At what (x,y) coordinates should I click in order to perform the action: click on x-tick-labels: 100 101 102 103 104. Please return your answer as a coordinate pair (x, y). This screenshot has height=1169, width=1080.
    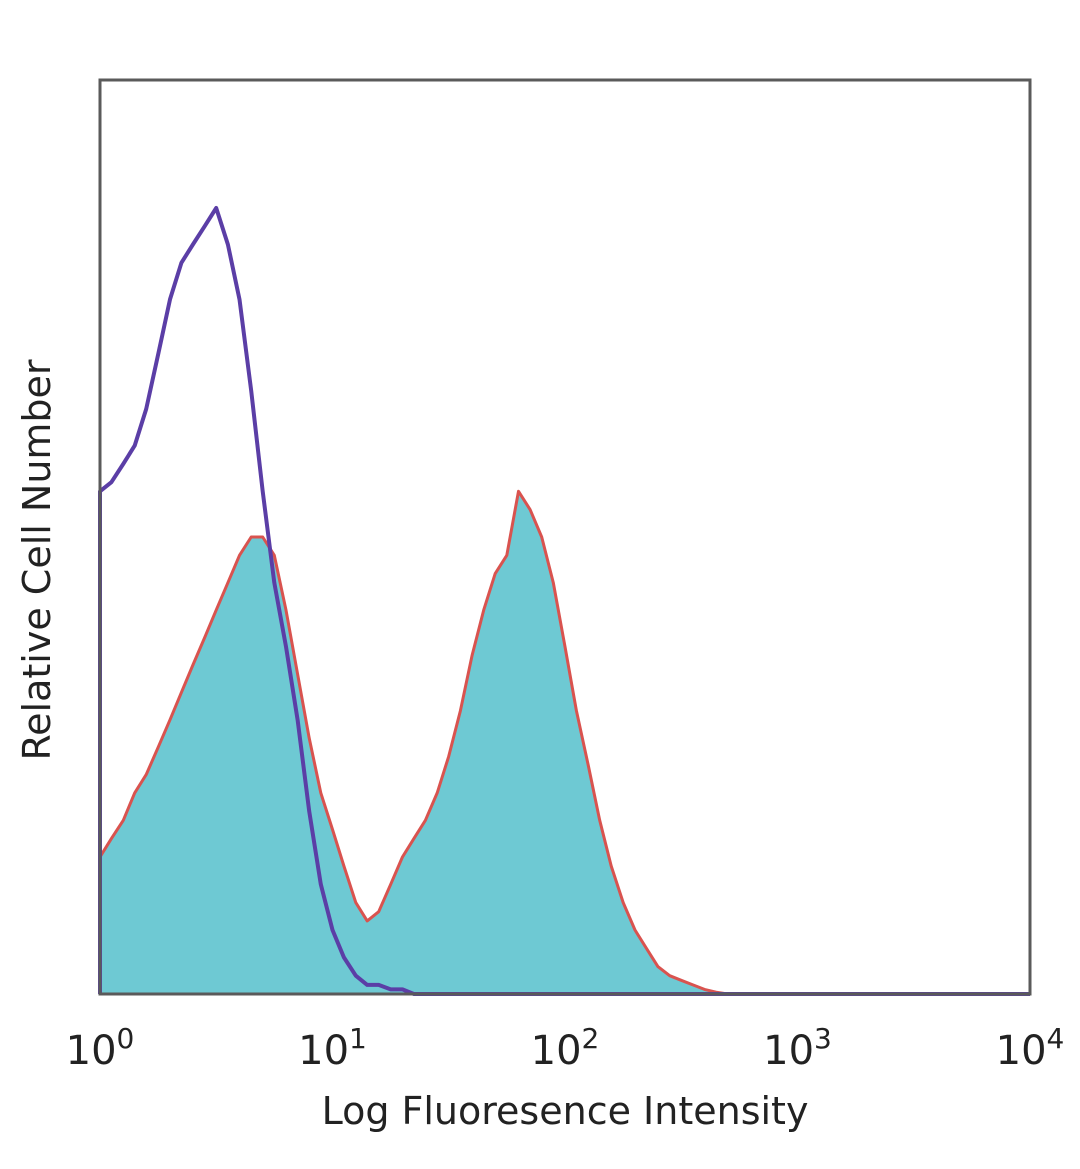
    Looking at the image, I should click on (565, 1048).